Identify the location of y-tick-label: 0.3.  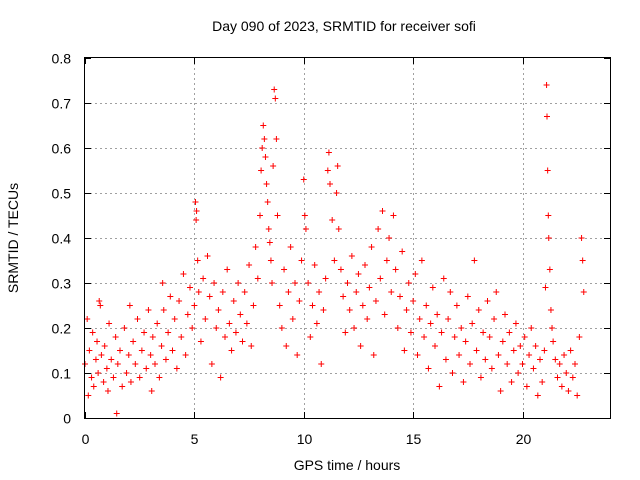
(62, 284).